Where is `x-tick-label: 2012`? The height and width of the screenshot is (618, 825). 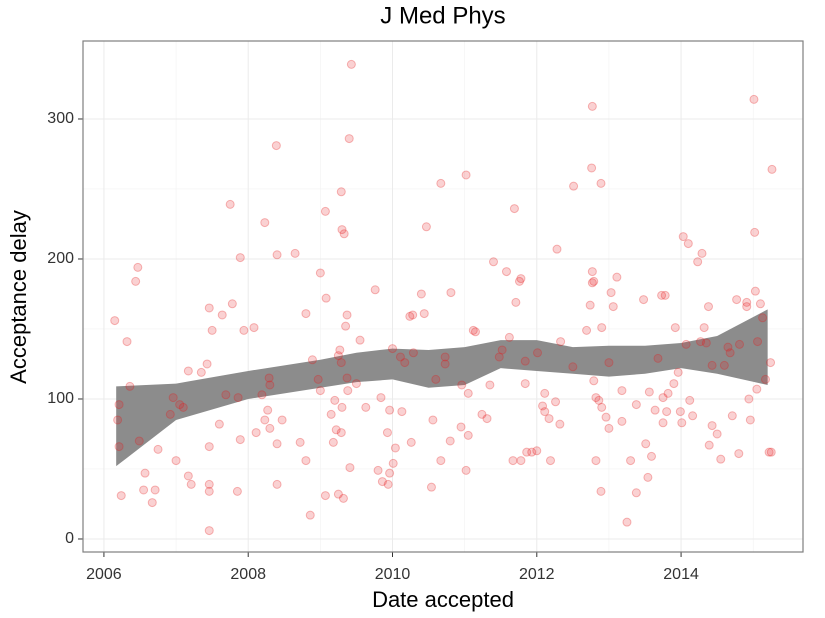 x-tick-label: 2012 is located at coordinates (537, 574).